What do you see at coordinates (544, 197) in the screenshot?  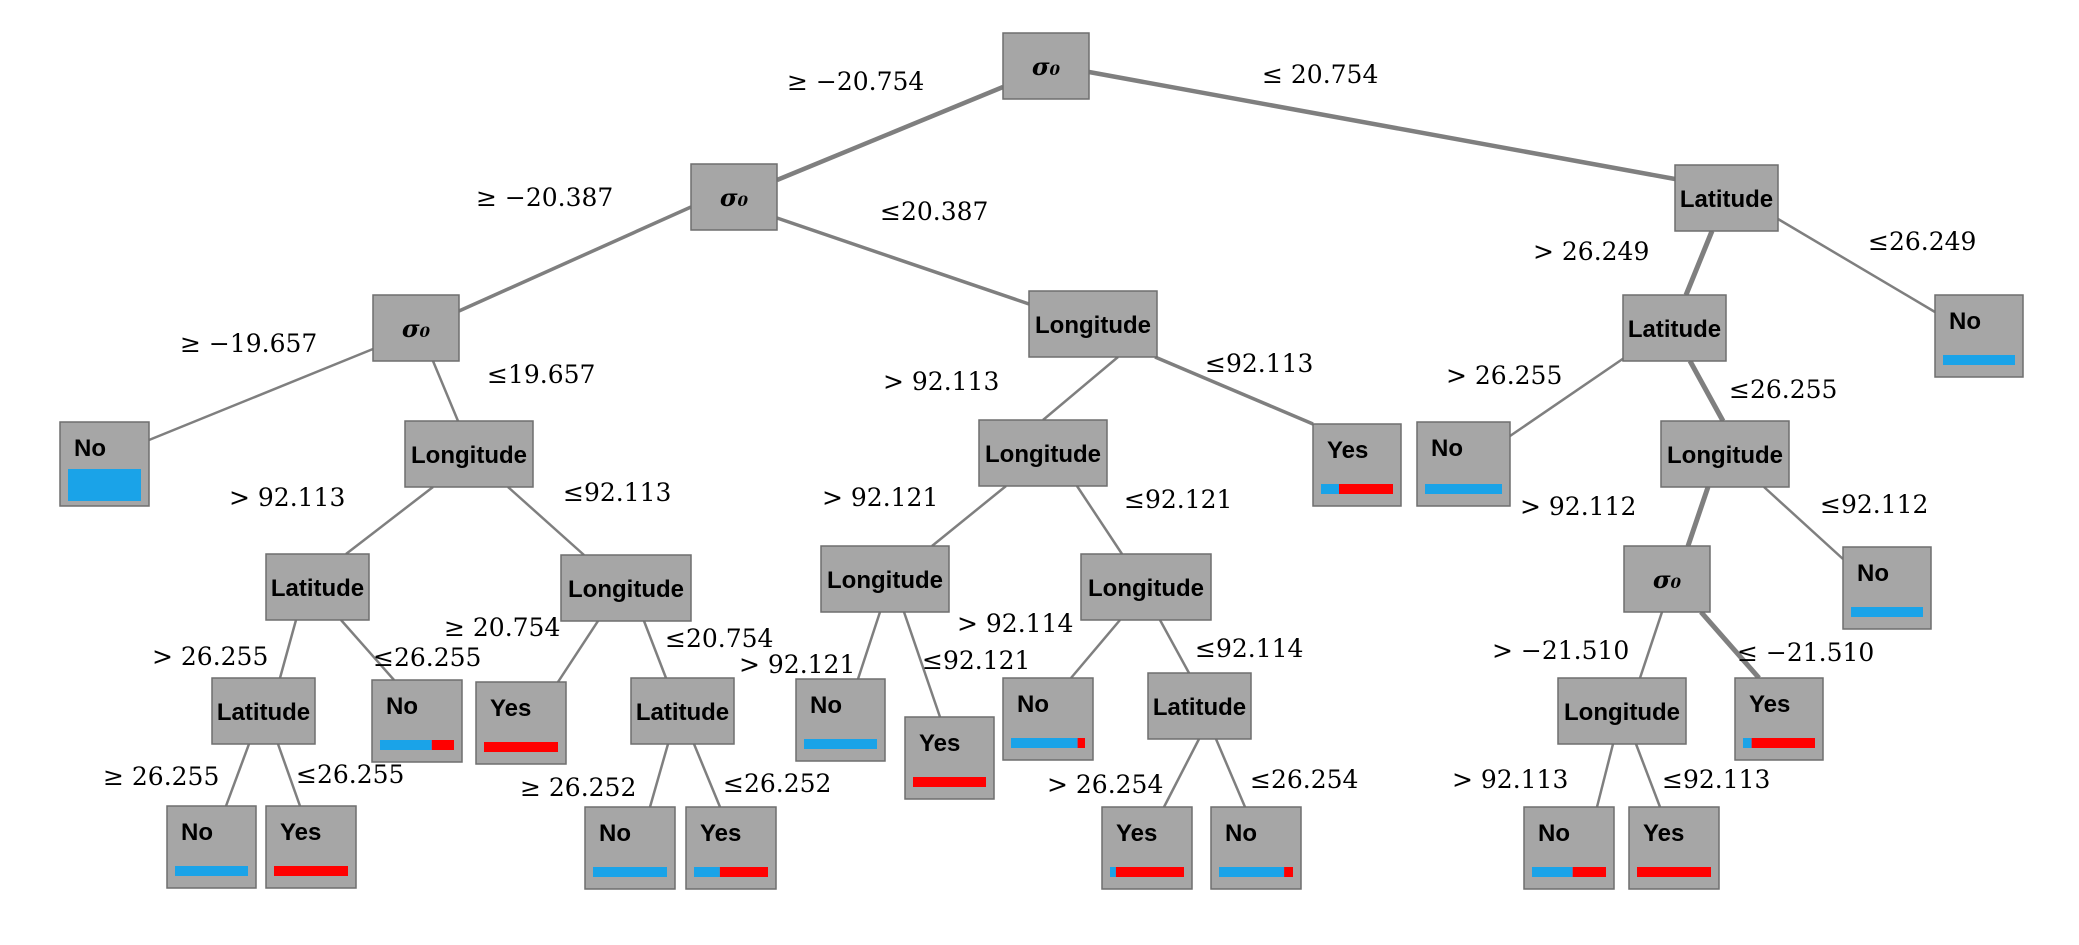 I see `edge-label-n2-n4: ≥ −20.387` at bounding box center [544, 197].